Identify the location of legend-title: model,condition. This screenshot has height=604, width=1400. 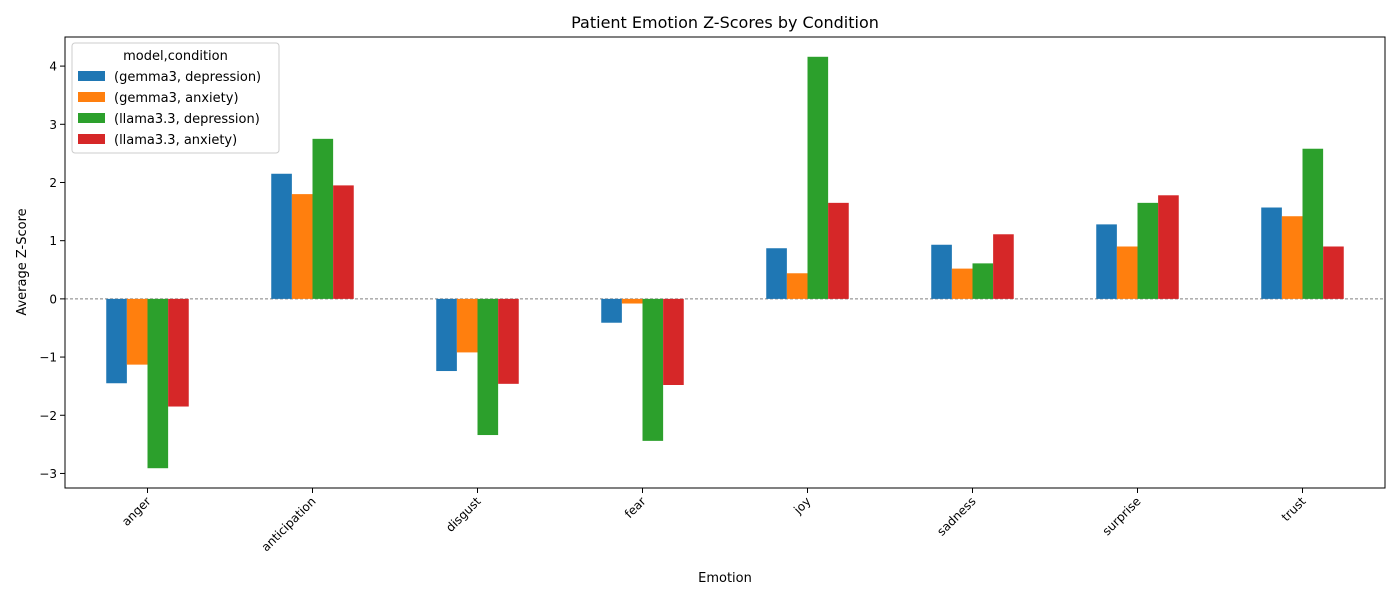
(175, 56).